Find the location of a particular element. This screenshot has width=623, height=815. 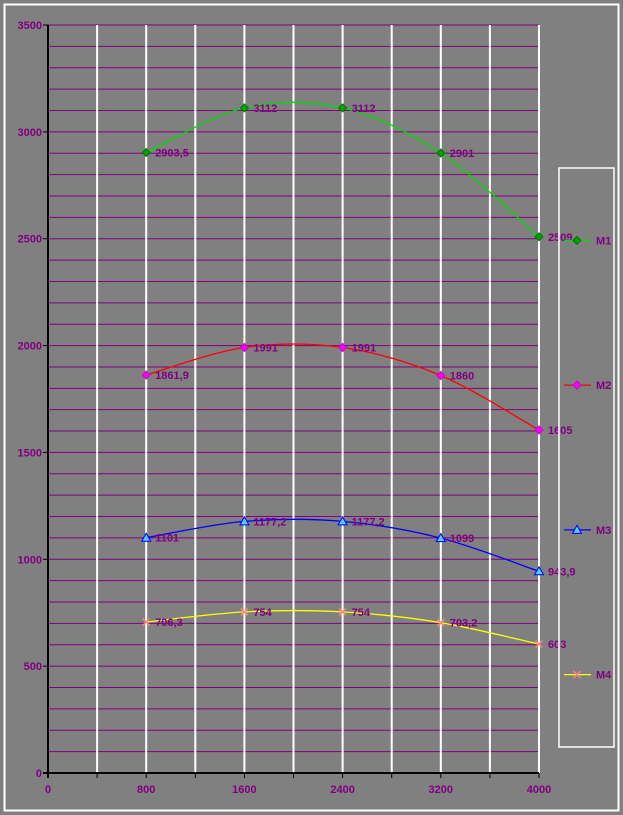

data-label: 1860 is located at coordinates (462, 376).